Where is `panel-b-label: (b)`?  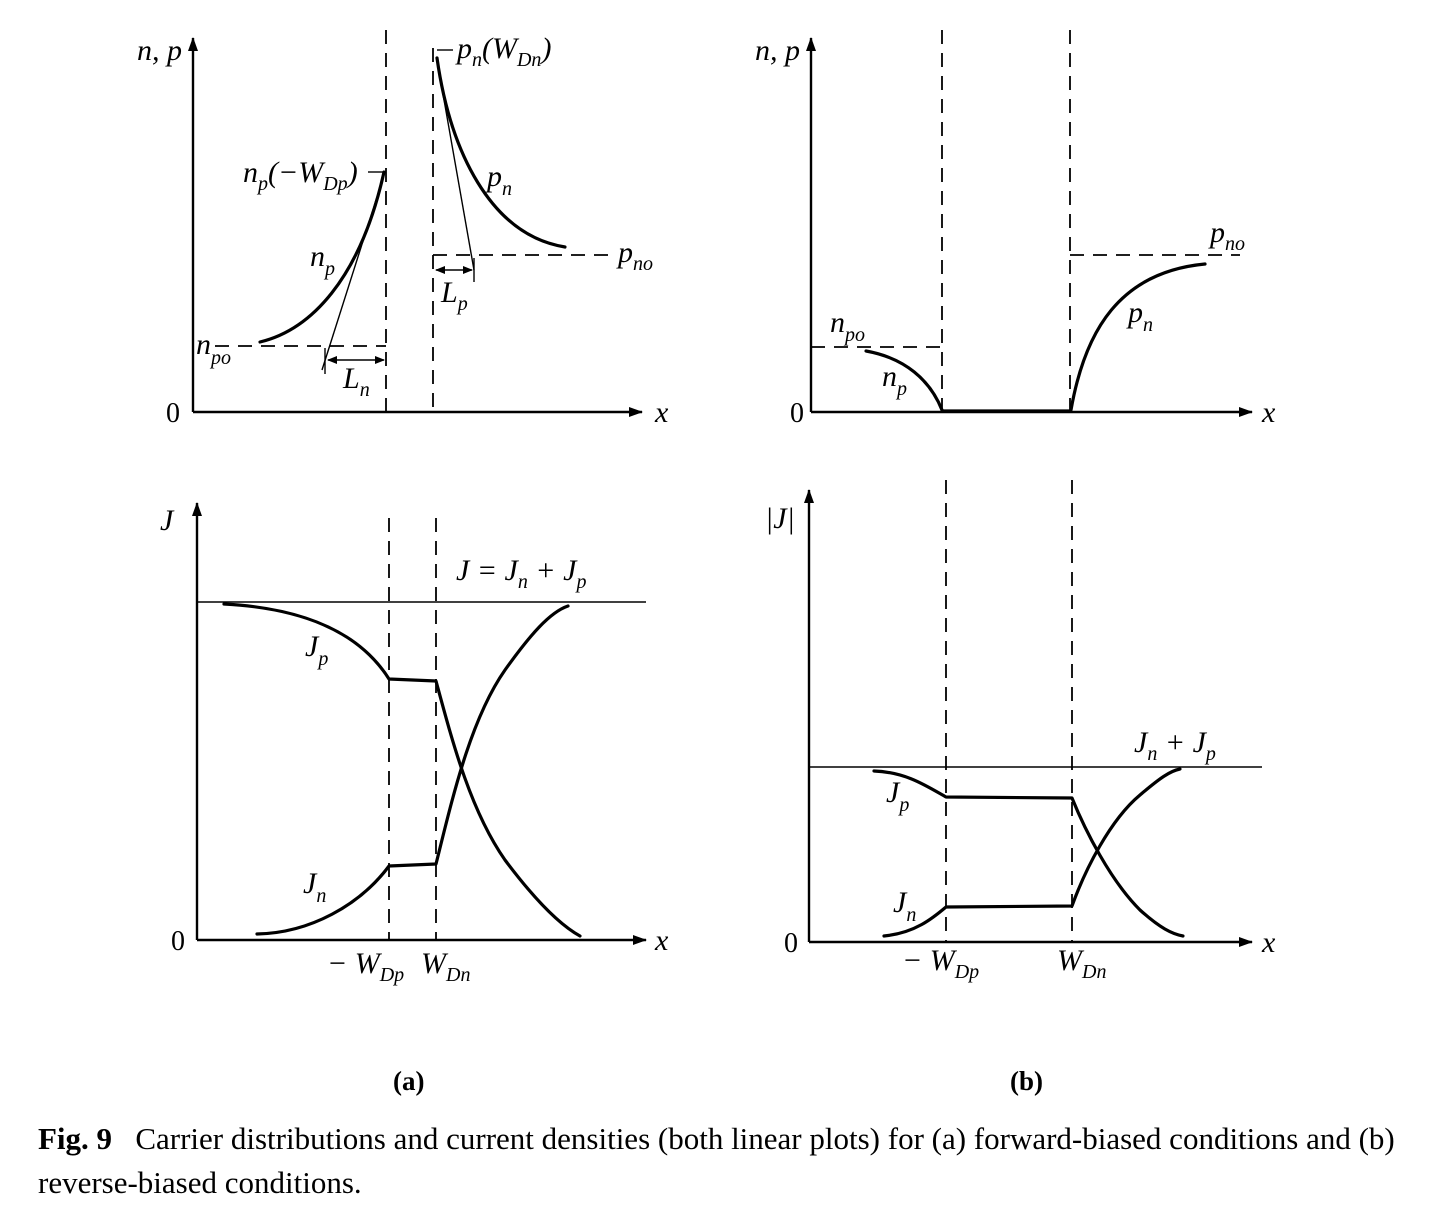 panel-b-label: (b) is located at coordinates (1026, 1081).